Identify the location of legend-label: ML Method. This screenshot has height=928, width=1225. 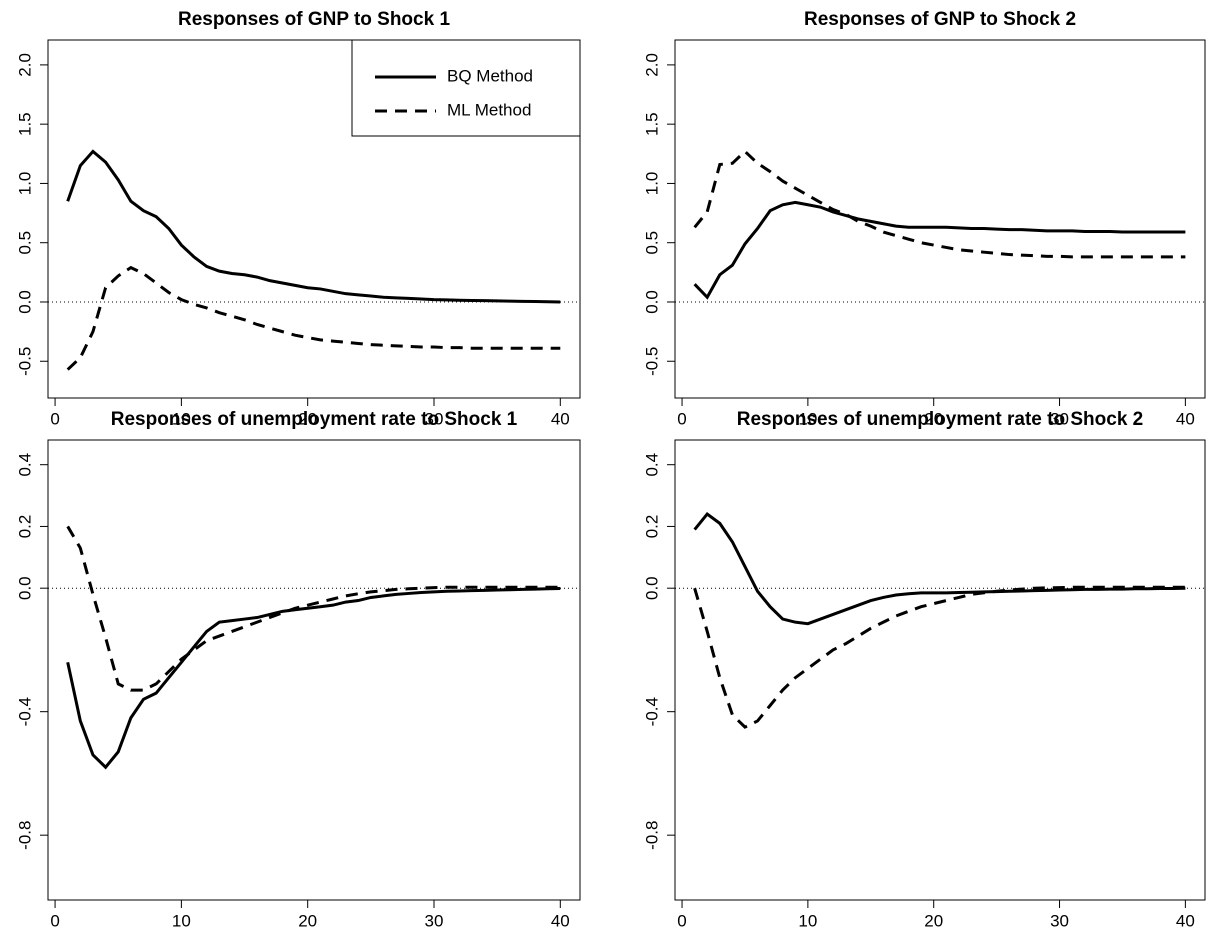
(489, 109).